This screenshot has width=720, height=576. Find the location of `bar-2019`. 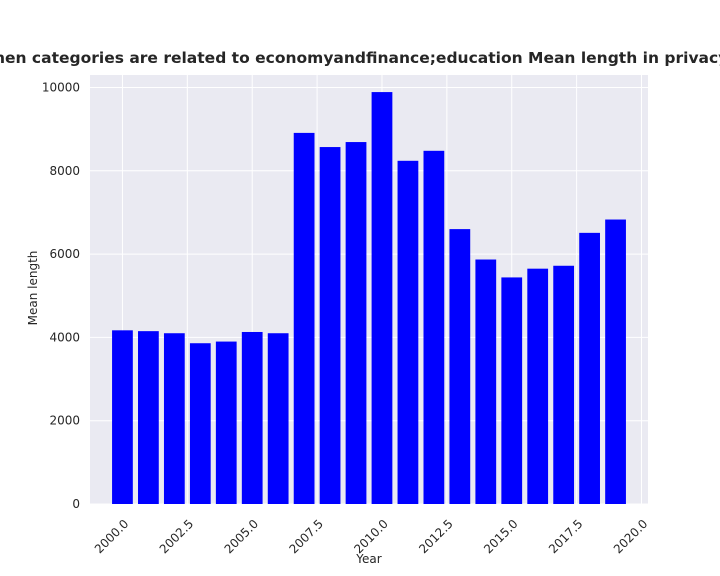

bar-2019 is located at coordinates (615, 361).